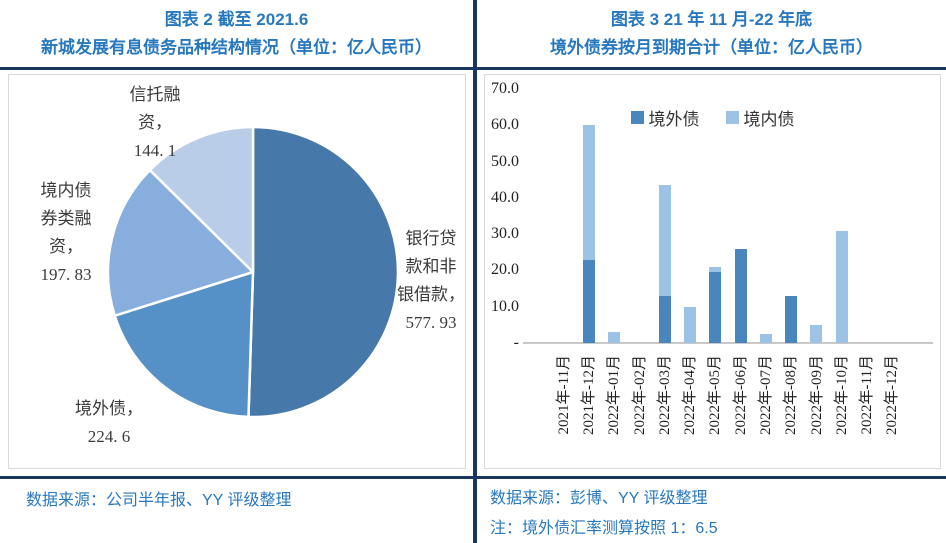 This screenshot has height=543, width=946. I want to click on y-axis-tick-label: -, so click(516, 342).